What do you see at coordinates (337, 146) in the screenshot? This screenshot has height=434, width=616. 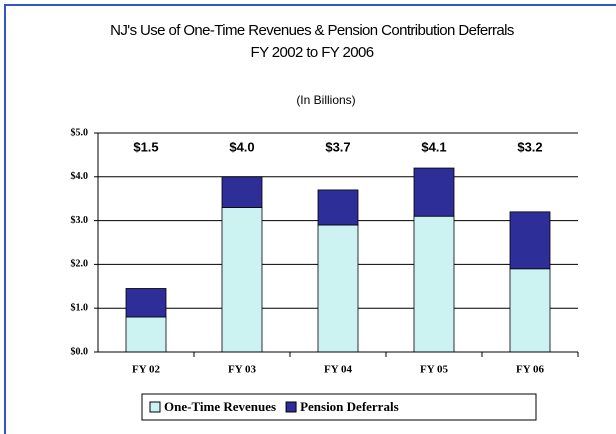 I see `total-label: $3.7` at bounding box center [337, 146].